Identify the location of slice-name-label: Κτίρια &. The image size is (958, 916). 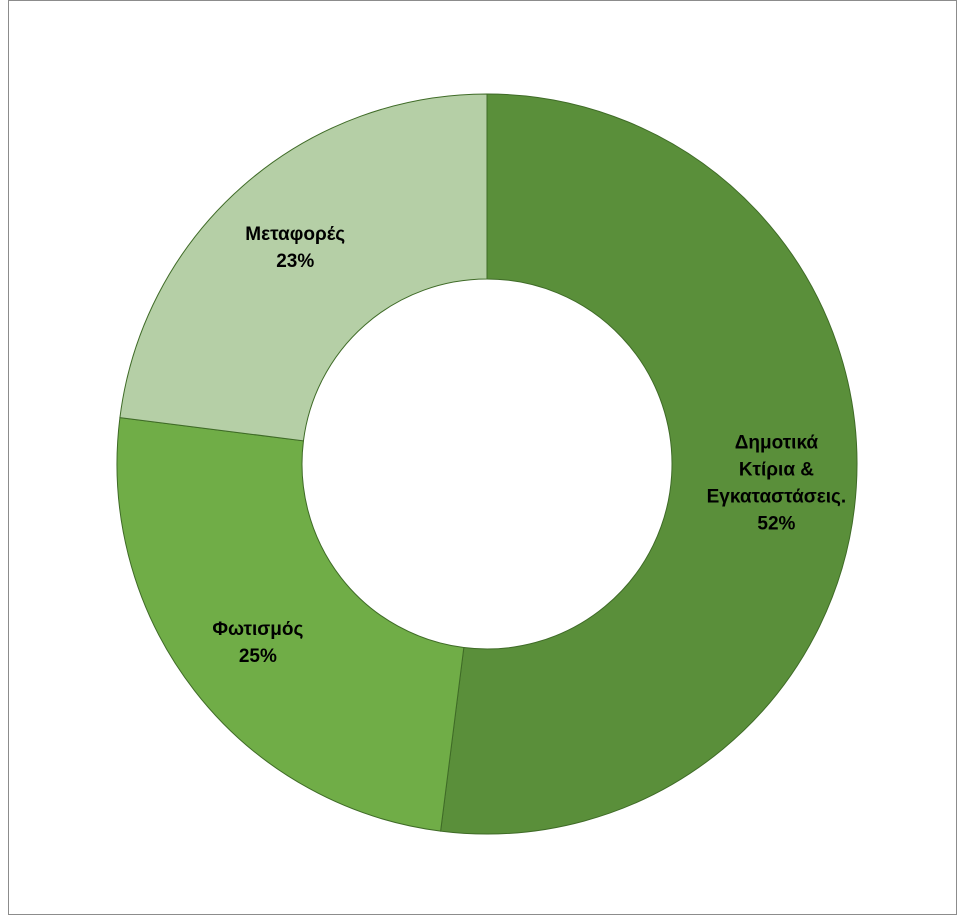
(776, 470).